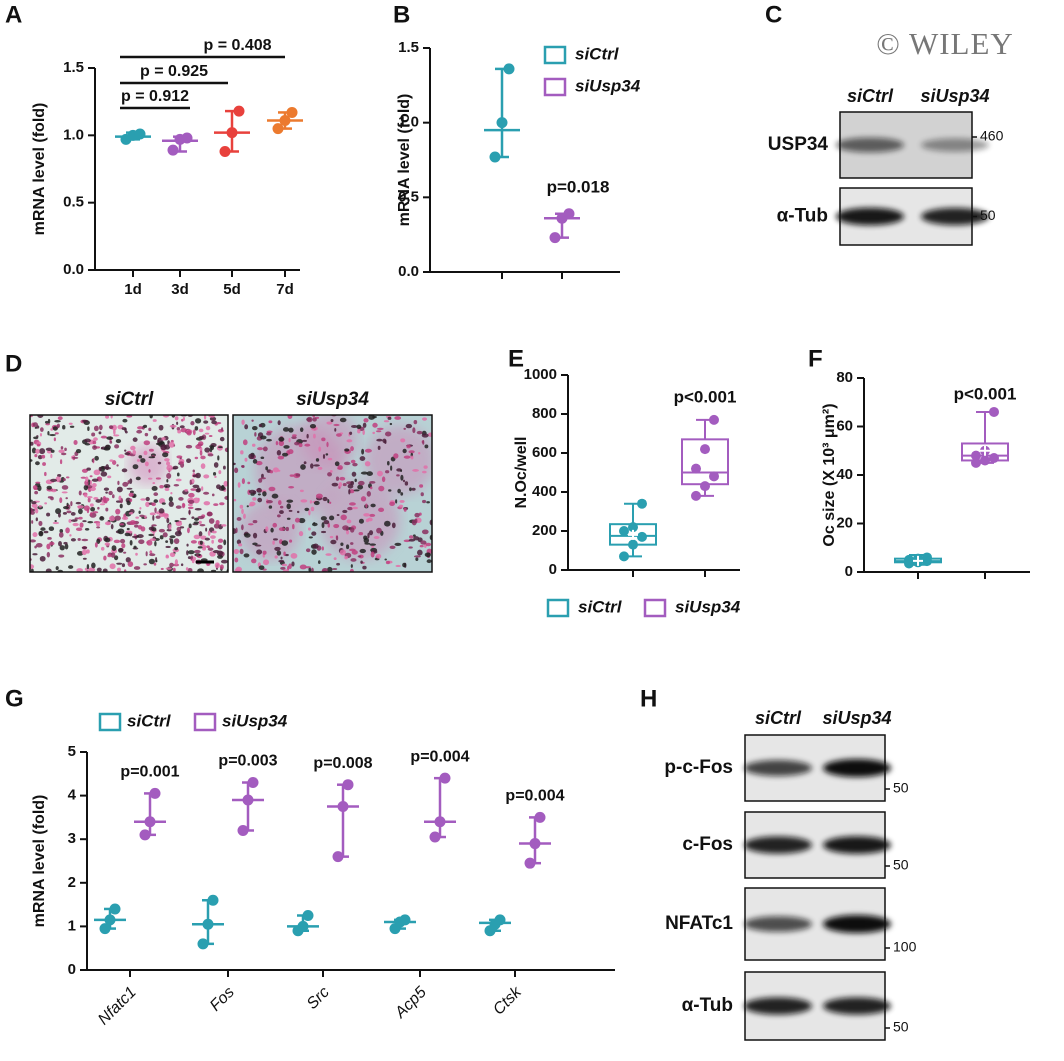  Describe the element at coordinates (332, 493) in the screenshot. I see `micrograph` at that location.